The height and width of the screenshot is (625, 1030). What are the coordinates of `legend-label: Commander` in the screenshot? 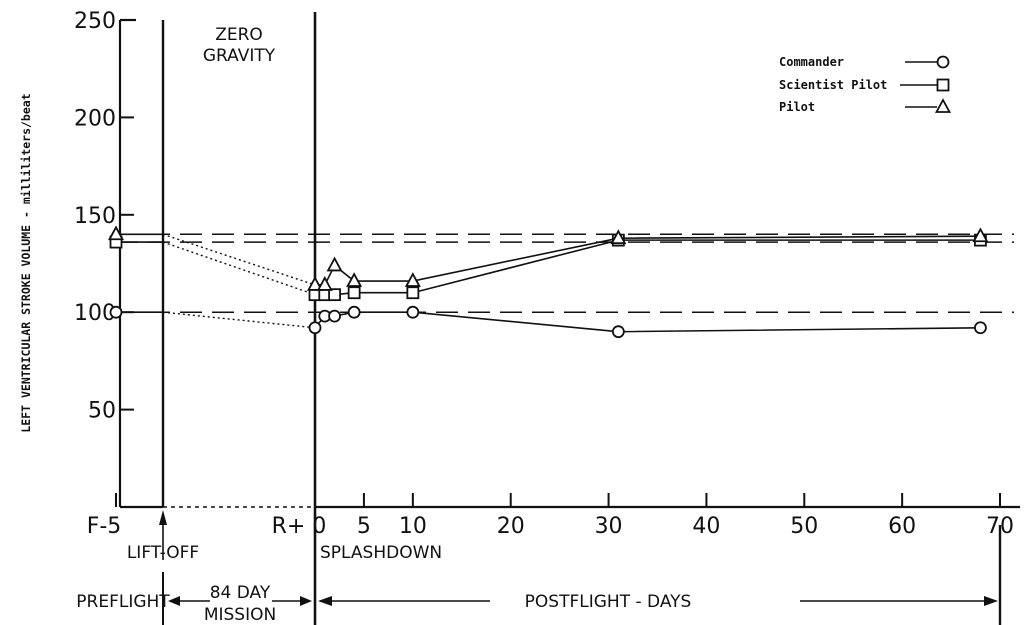 It's located at (811, 62).